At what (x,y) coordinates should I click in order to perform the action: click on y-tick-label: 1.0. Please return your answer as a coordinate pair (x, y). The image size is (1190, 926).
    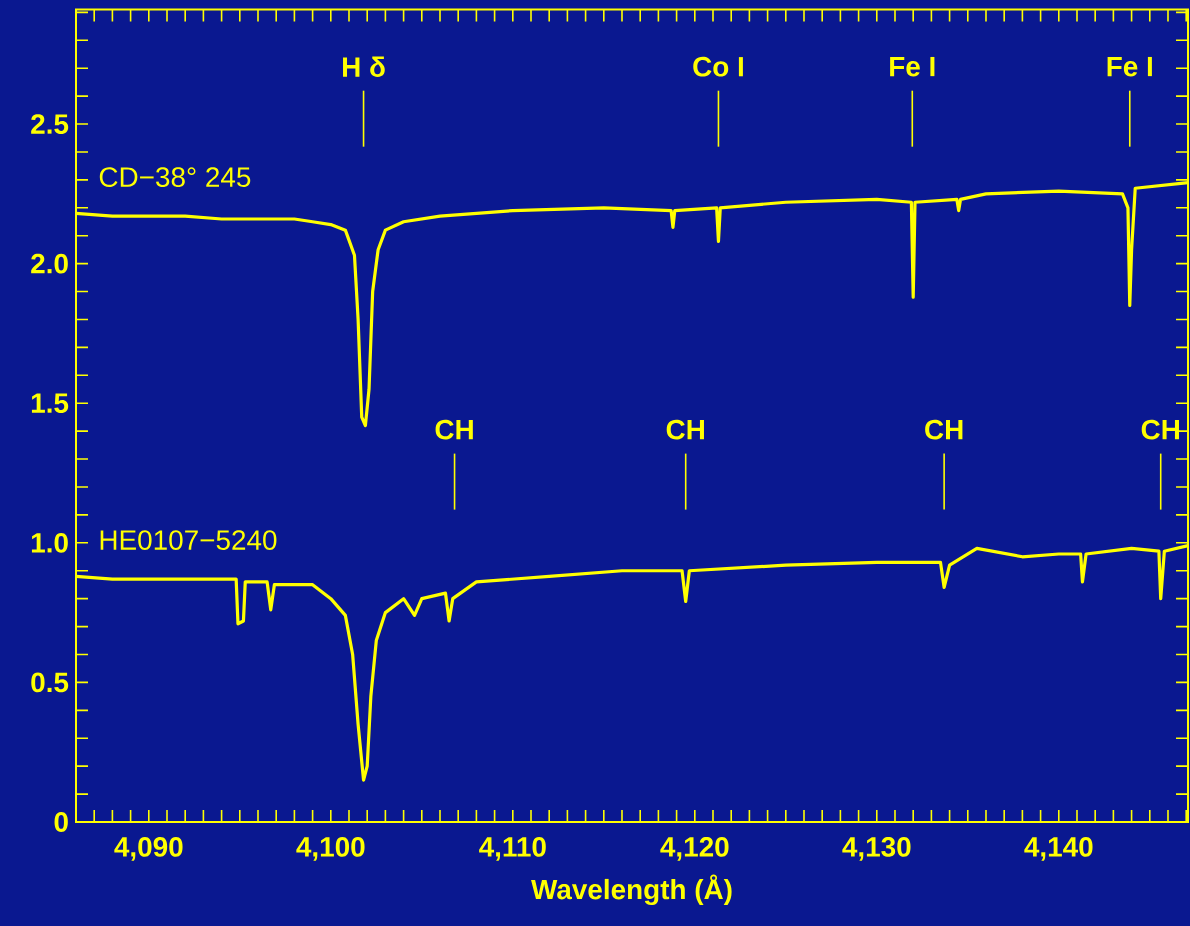
    Looking at the image, I should click on (49, 542).